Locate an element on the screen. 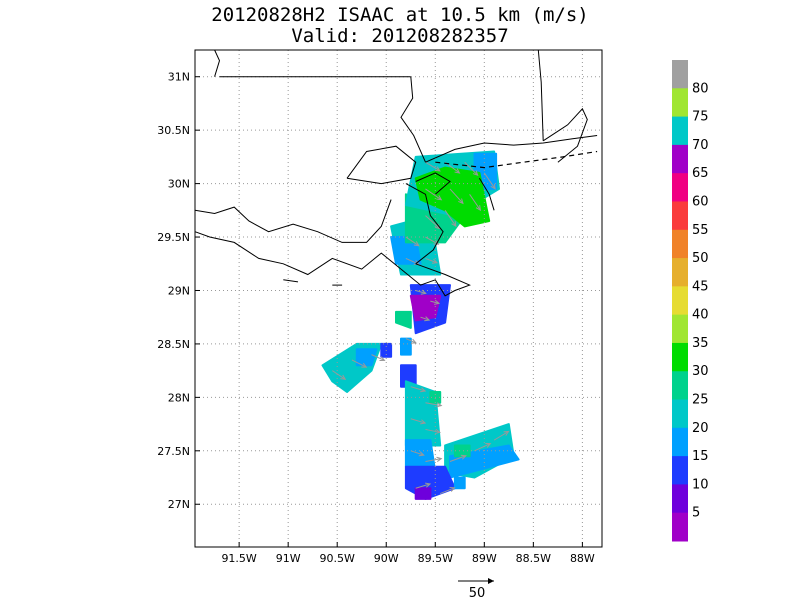  colorbar-label: 40 is located at coordinates (700, 315).